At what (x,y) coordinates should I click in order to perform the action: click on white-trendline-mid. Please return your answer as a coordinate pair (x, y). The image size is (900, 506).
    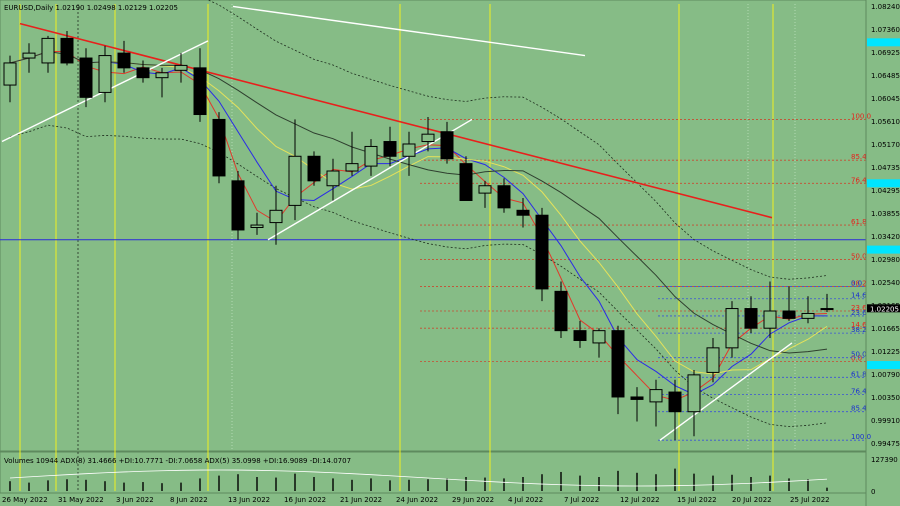
    Looking at the image, I should click on (370, 179).